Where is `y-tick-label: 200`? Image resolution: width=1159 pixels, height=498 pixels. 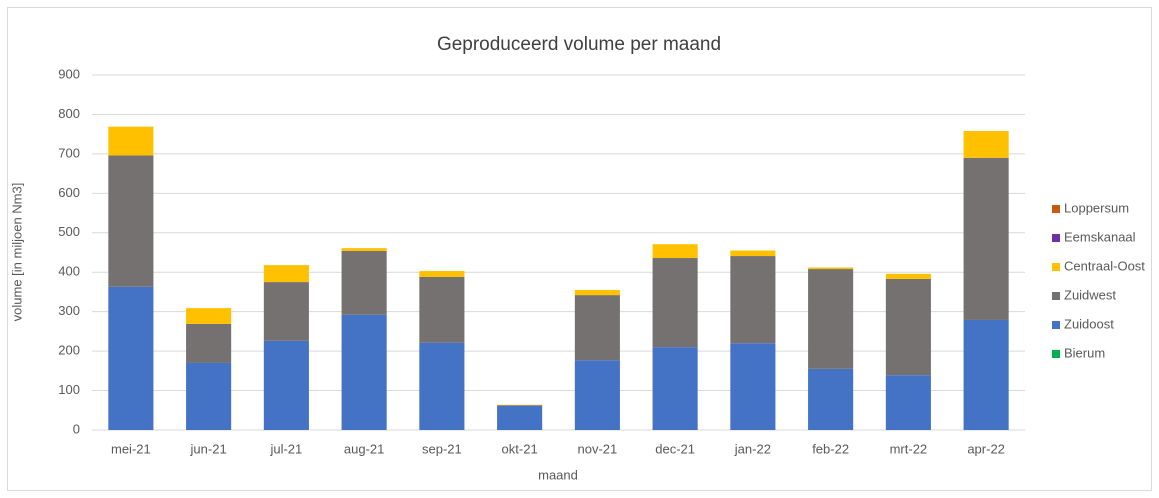 y-tick-label: 200 is located at coordinates (69, 350).